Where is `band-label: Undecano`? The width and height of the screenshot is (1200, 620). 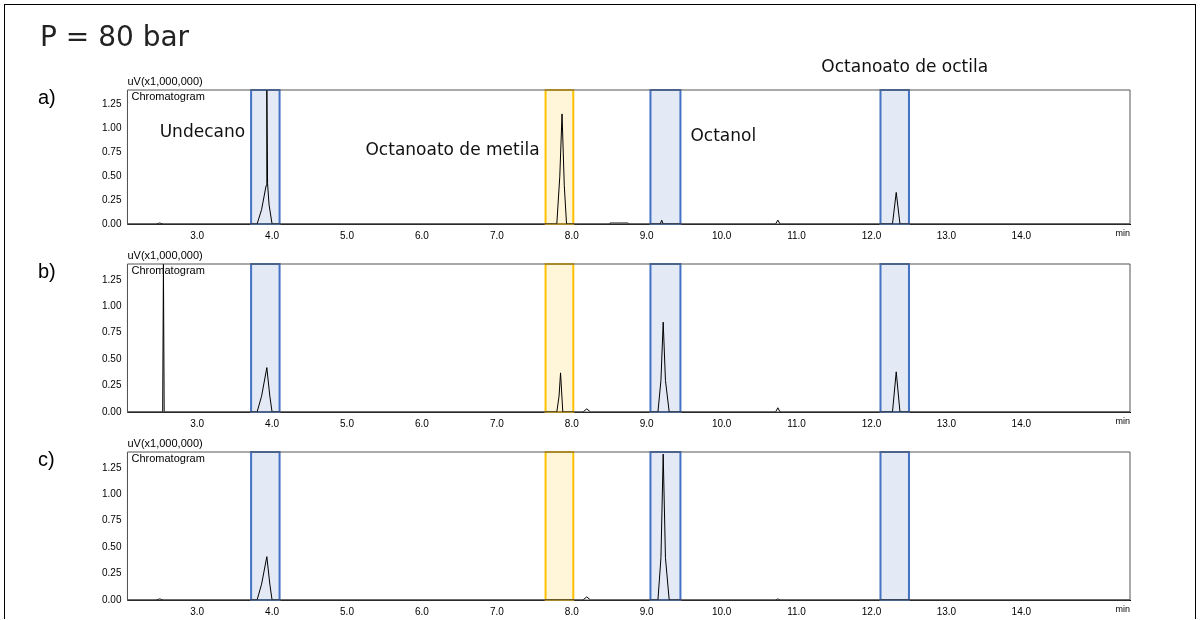 band-label: Undecano is located at coordinates (202, 131).